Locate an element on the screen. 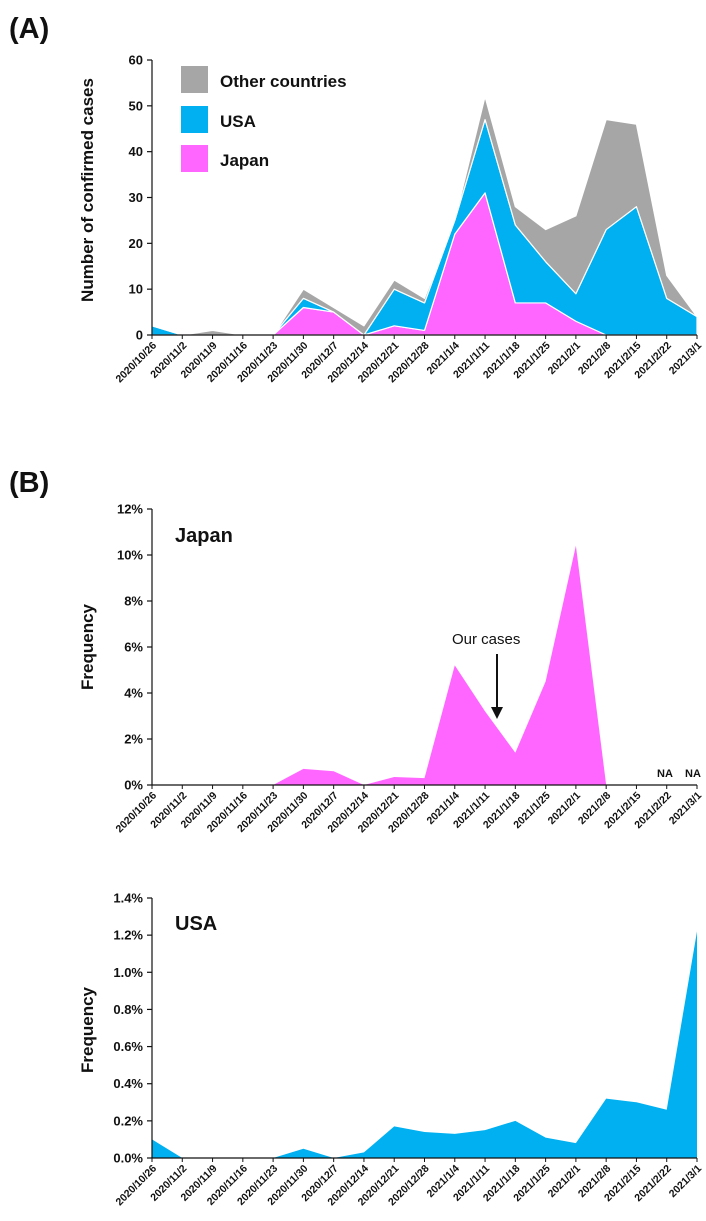 This screenshot has height=1221, width=706. y-tick-label: 0% is located at coordinates (133, 785).